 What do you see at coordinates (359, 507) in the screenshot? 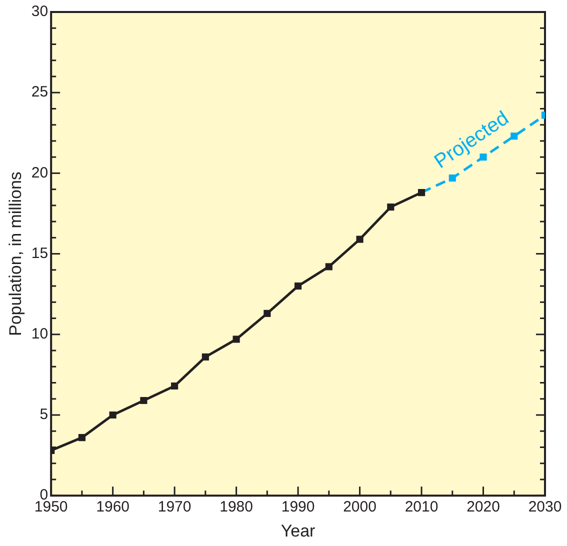
I see `x-tick-label: 2000` at bounding box center [359, 507].